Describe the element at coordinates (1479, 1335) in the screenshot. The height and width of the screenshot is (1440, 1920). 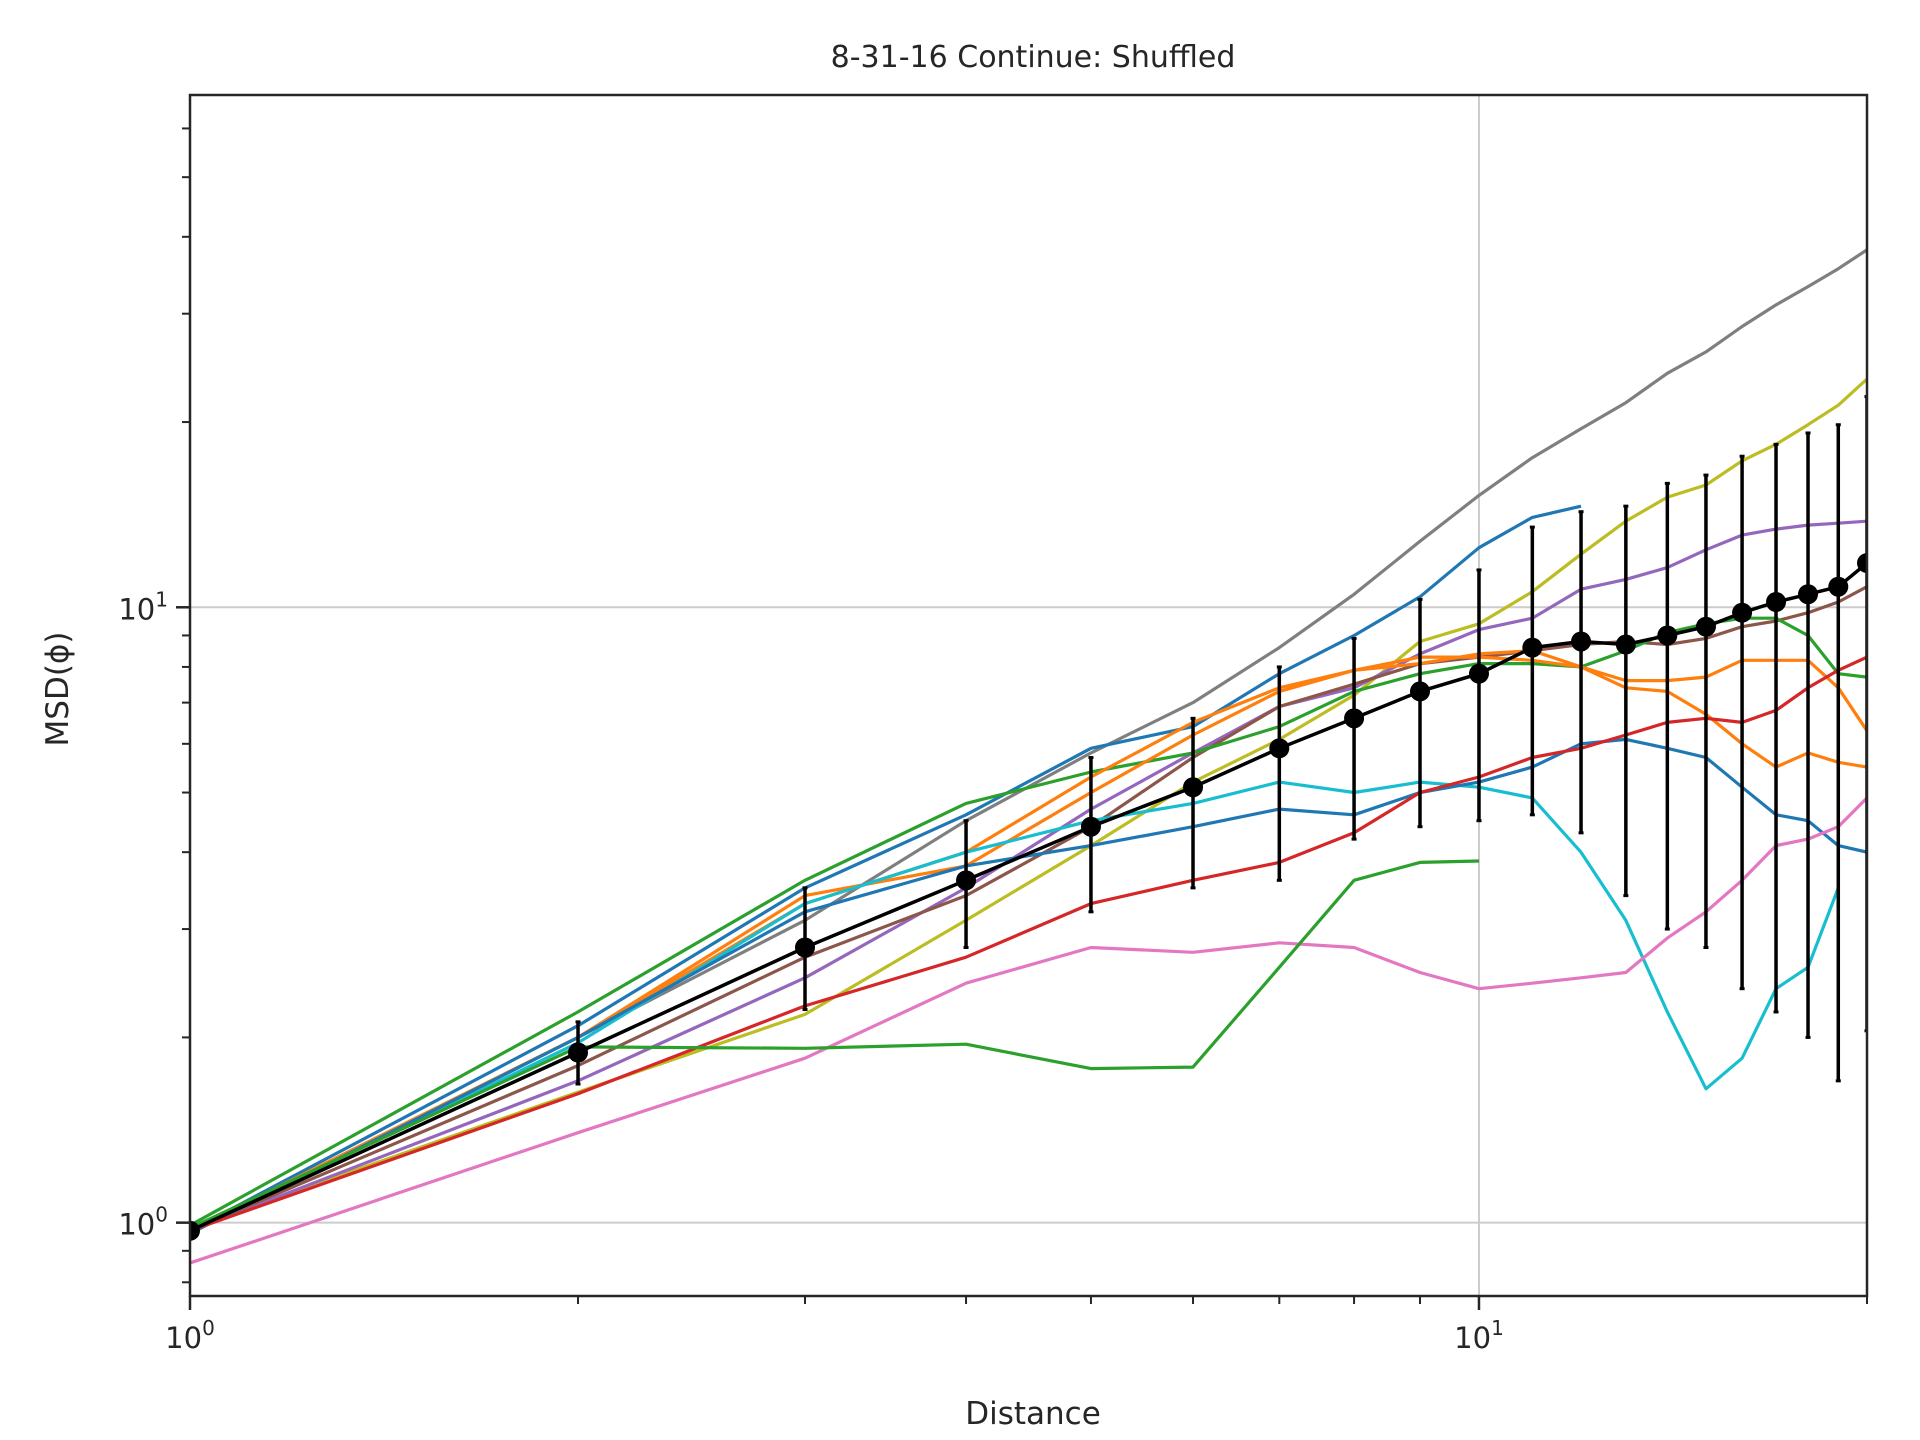
I see `x-tick-label: 10¹` at that location.